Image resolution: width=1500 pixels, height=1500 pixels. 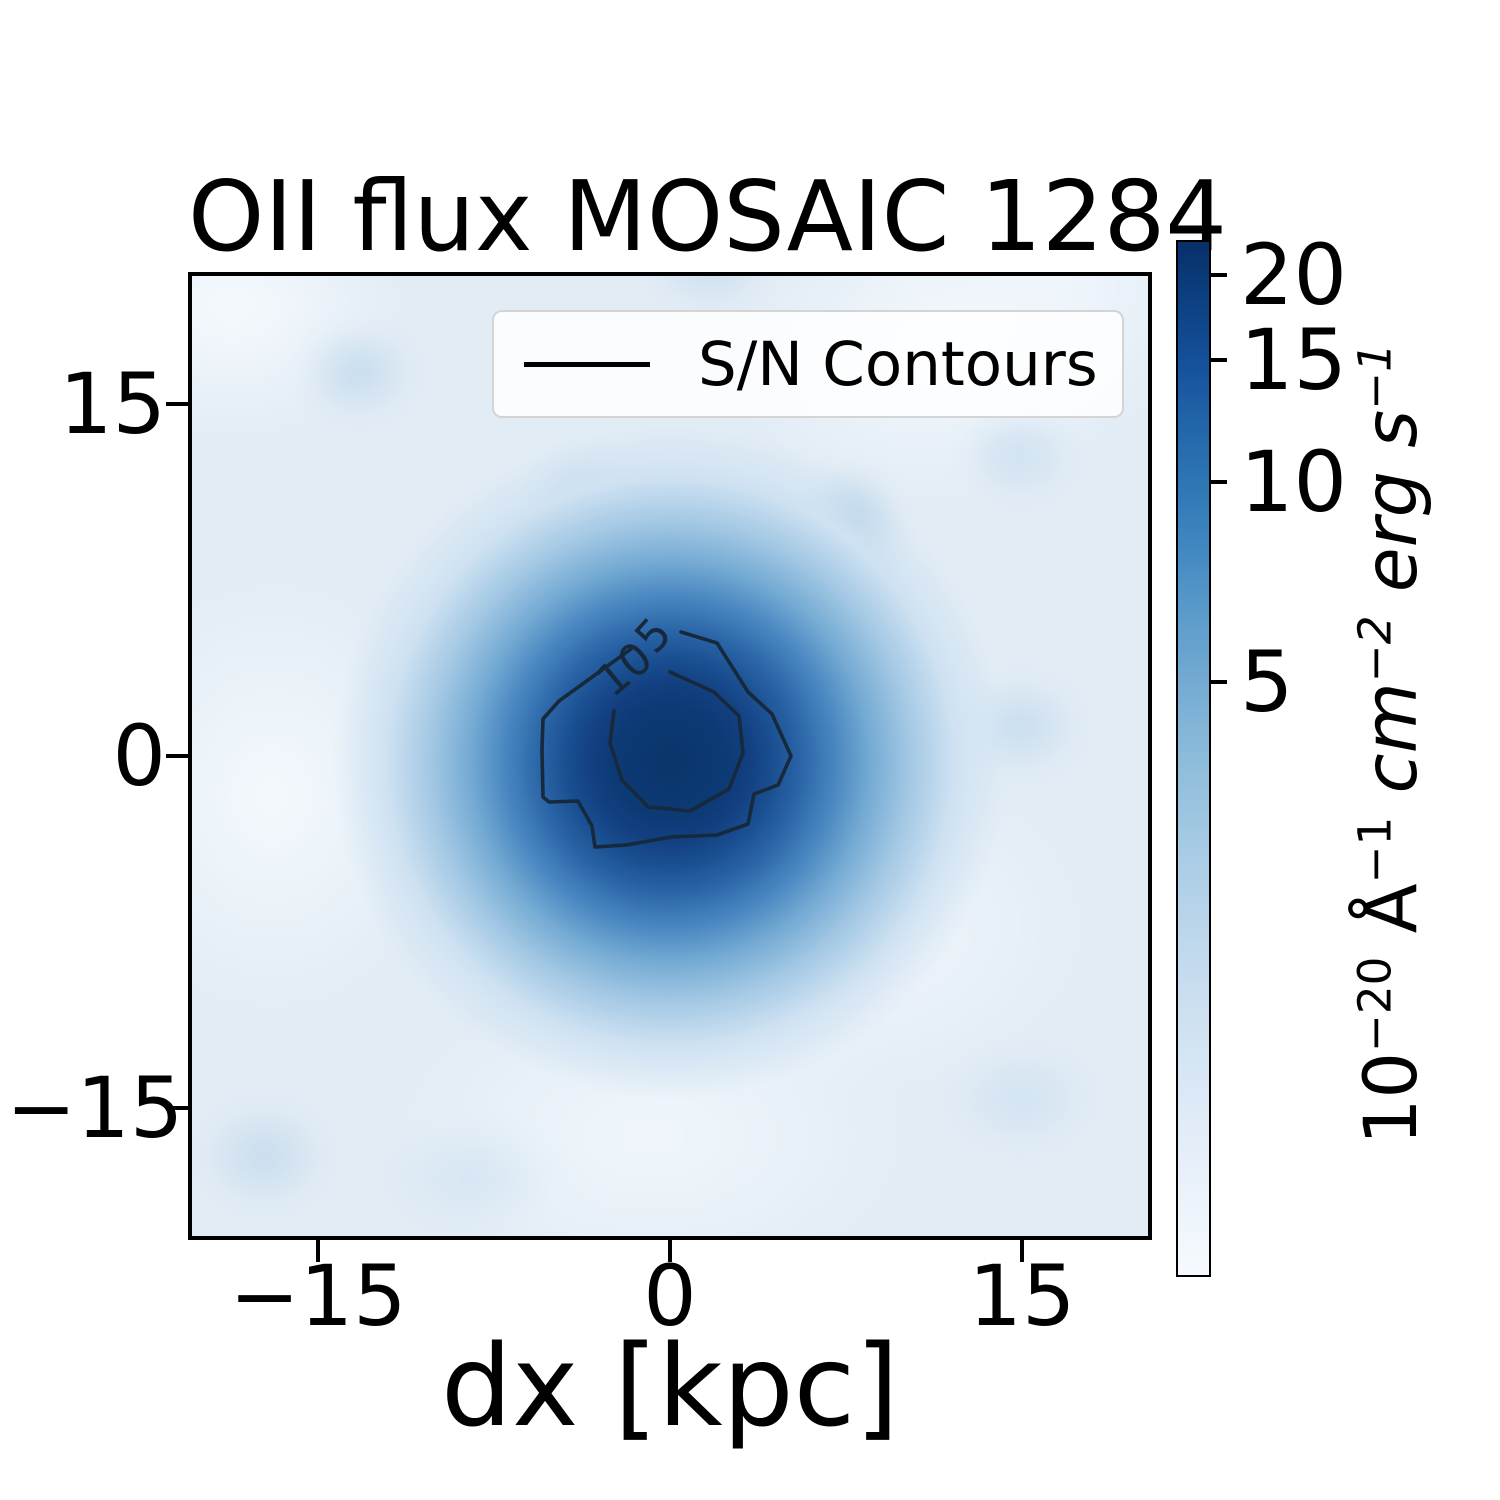 I want to click on plot-title: OII flux MOSAIC 1284, so click(x=708, y=216).